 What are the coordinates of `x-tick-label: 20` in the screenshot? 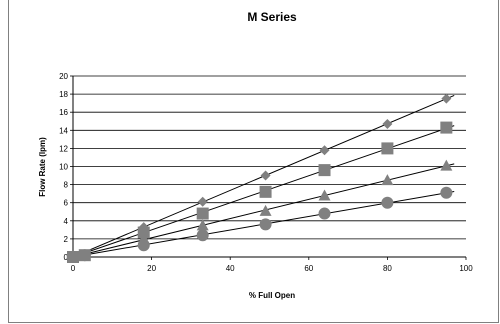 It's located at (151, 268).